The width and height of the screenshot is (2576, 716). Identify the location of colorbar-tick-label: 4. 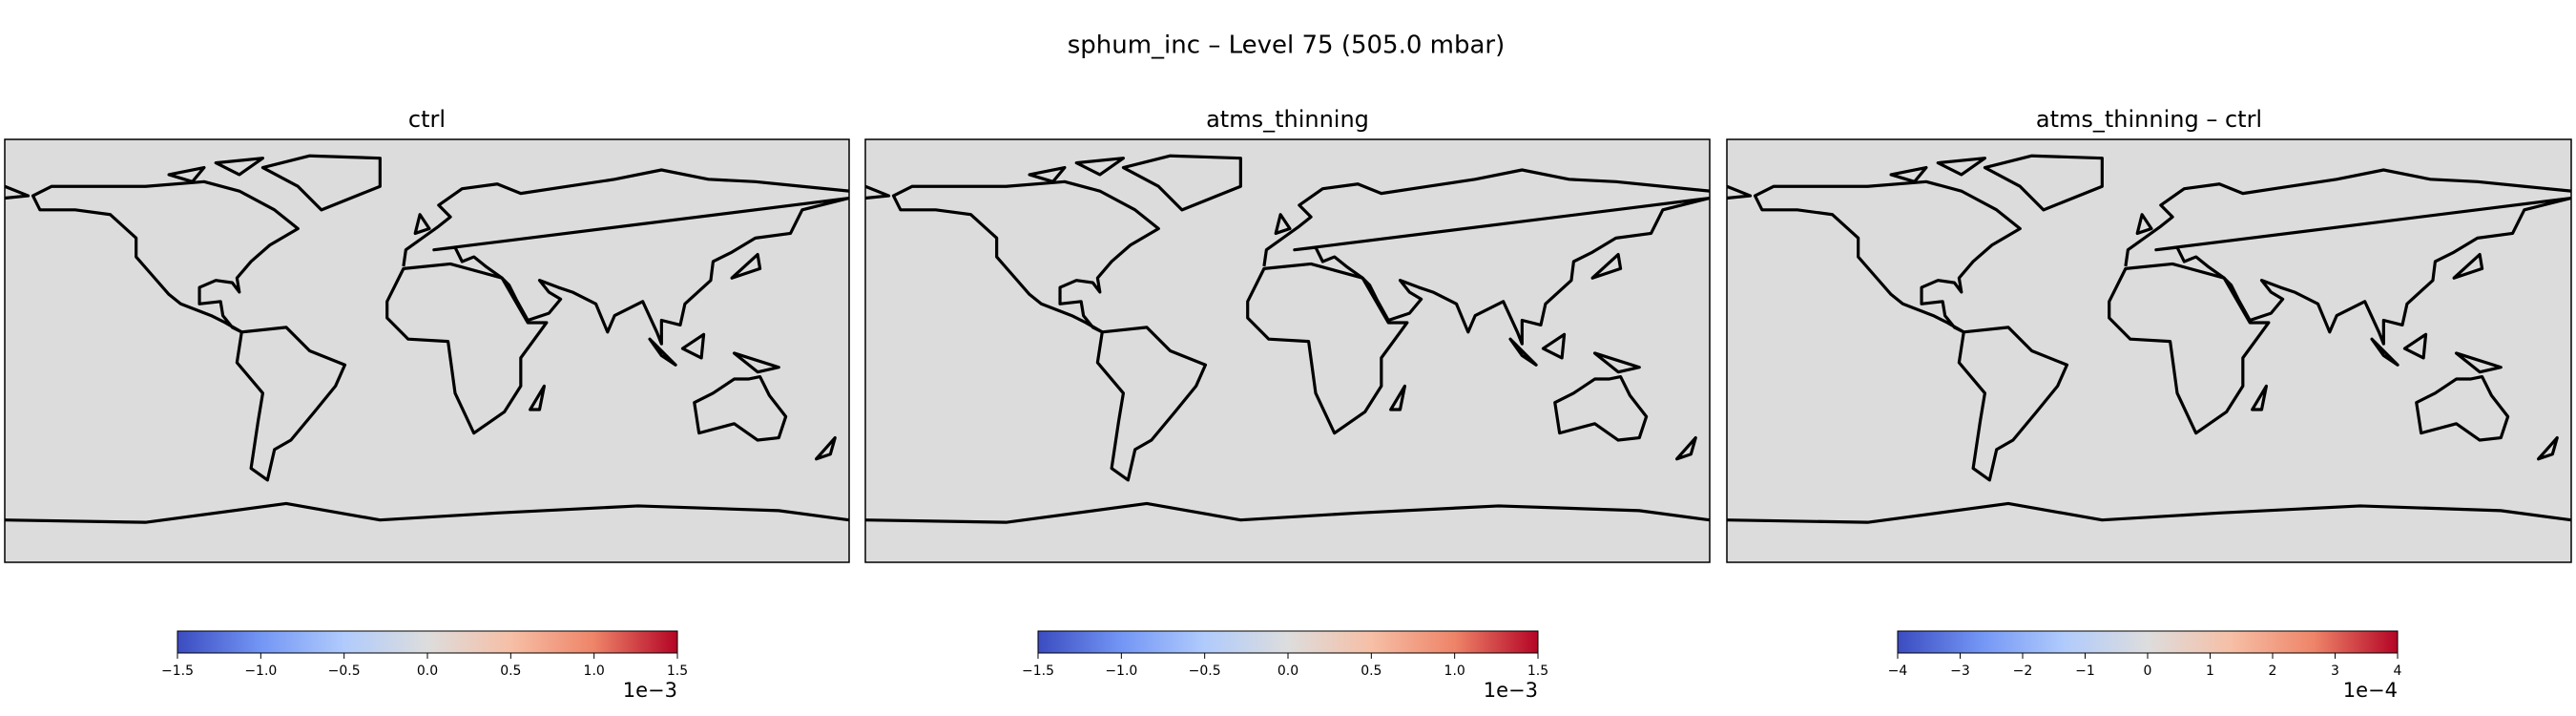
(2398, 671).